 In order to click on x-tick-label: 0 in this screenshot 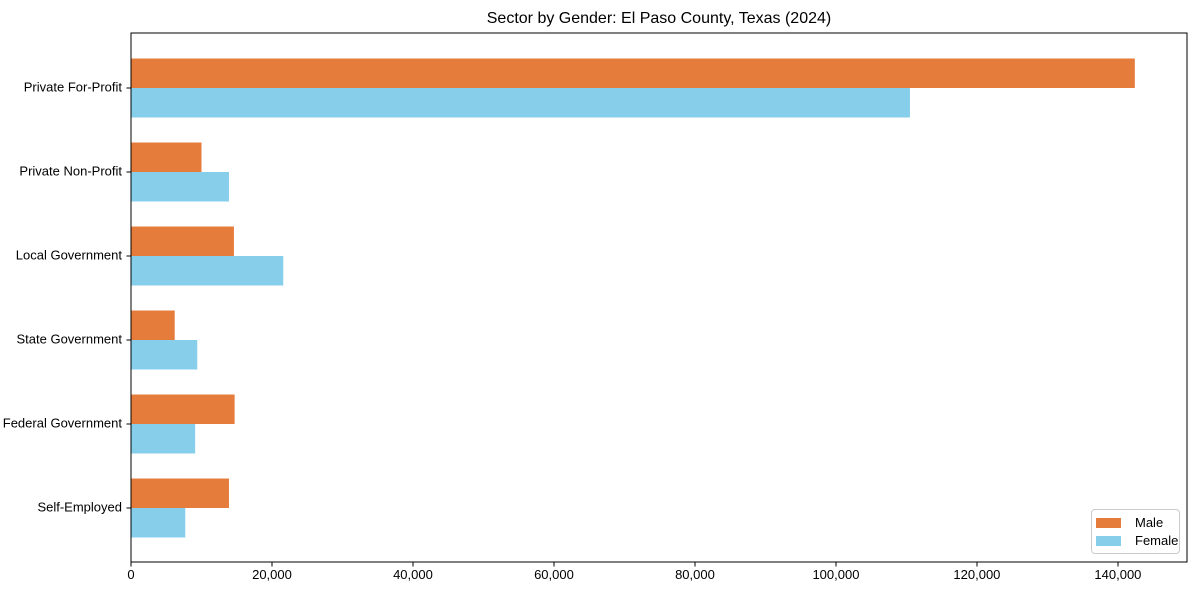, I will do `click(130, 574)`.